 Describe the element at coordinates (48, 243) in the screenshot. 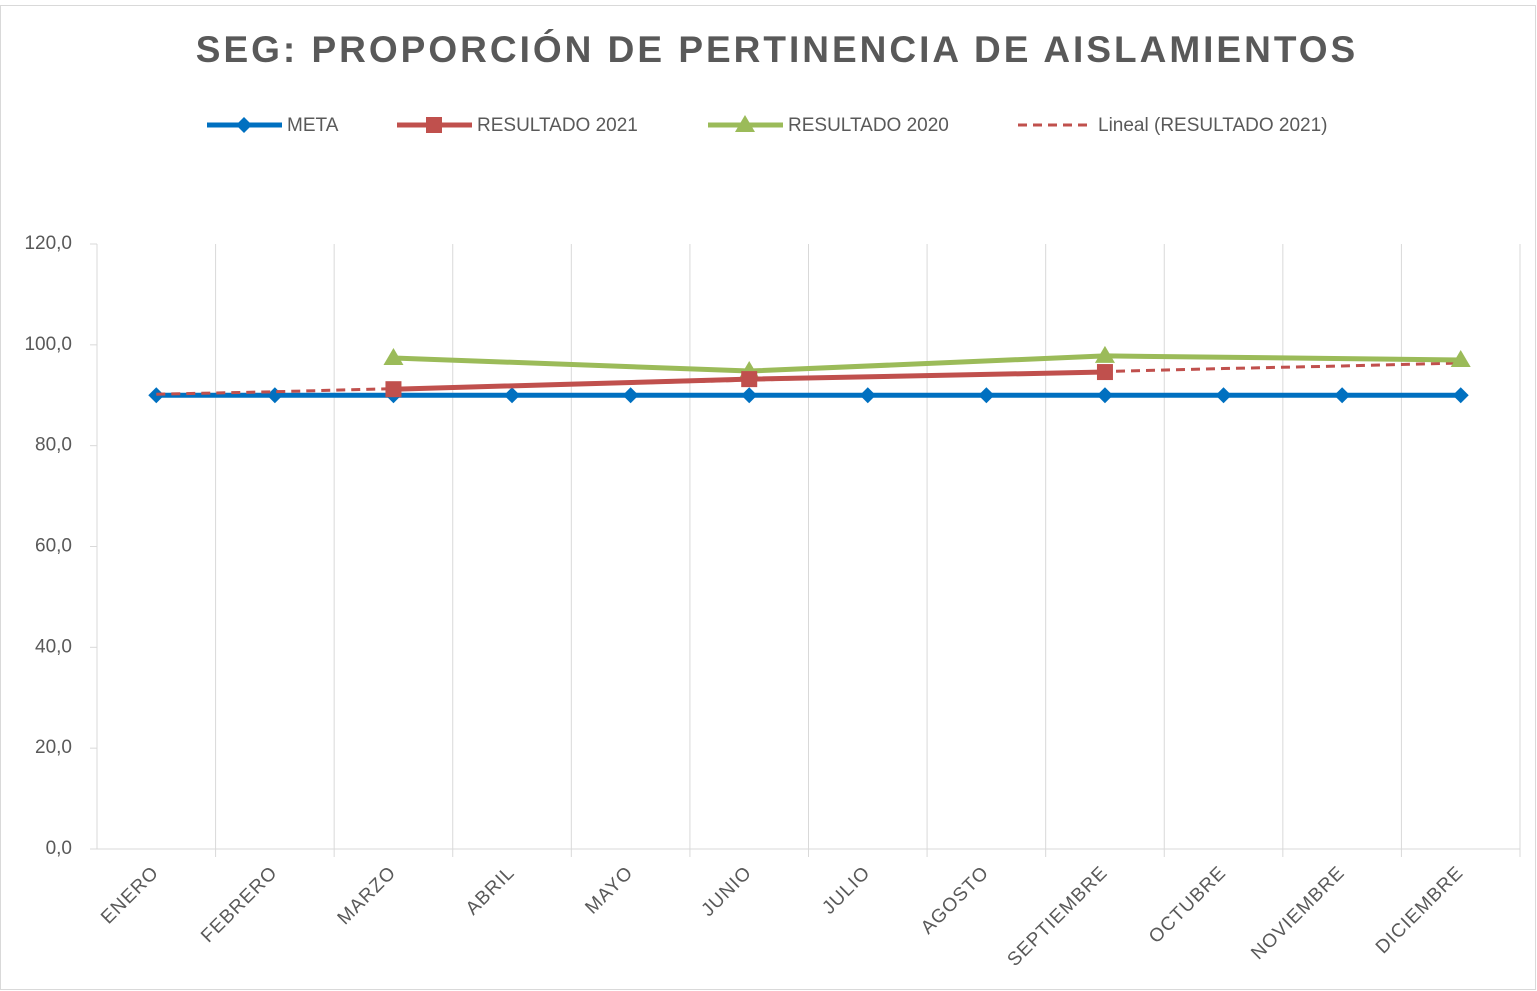

I see `y-tick-label: 120,0` at that location.